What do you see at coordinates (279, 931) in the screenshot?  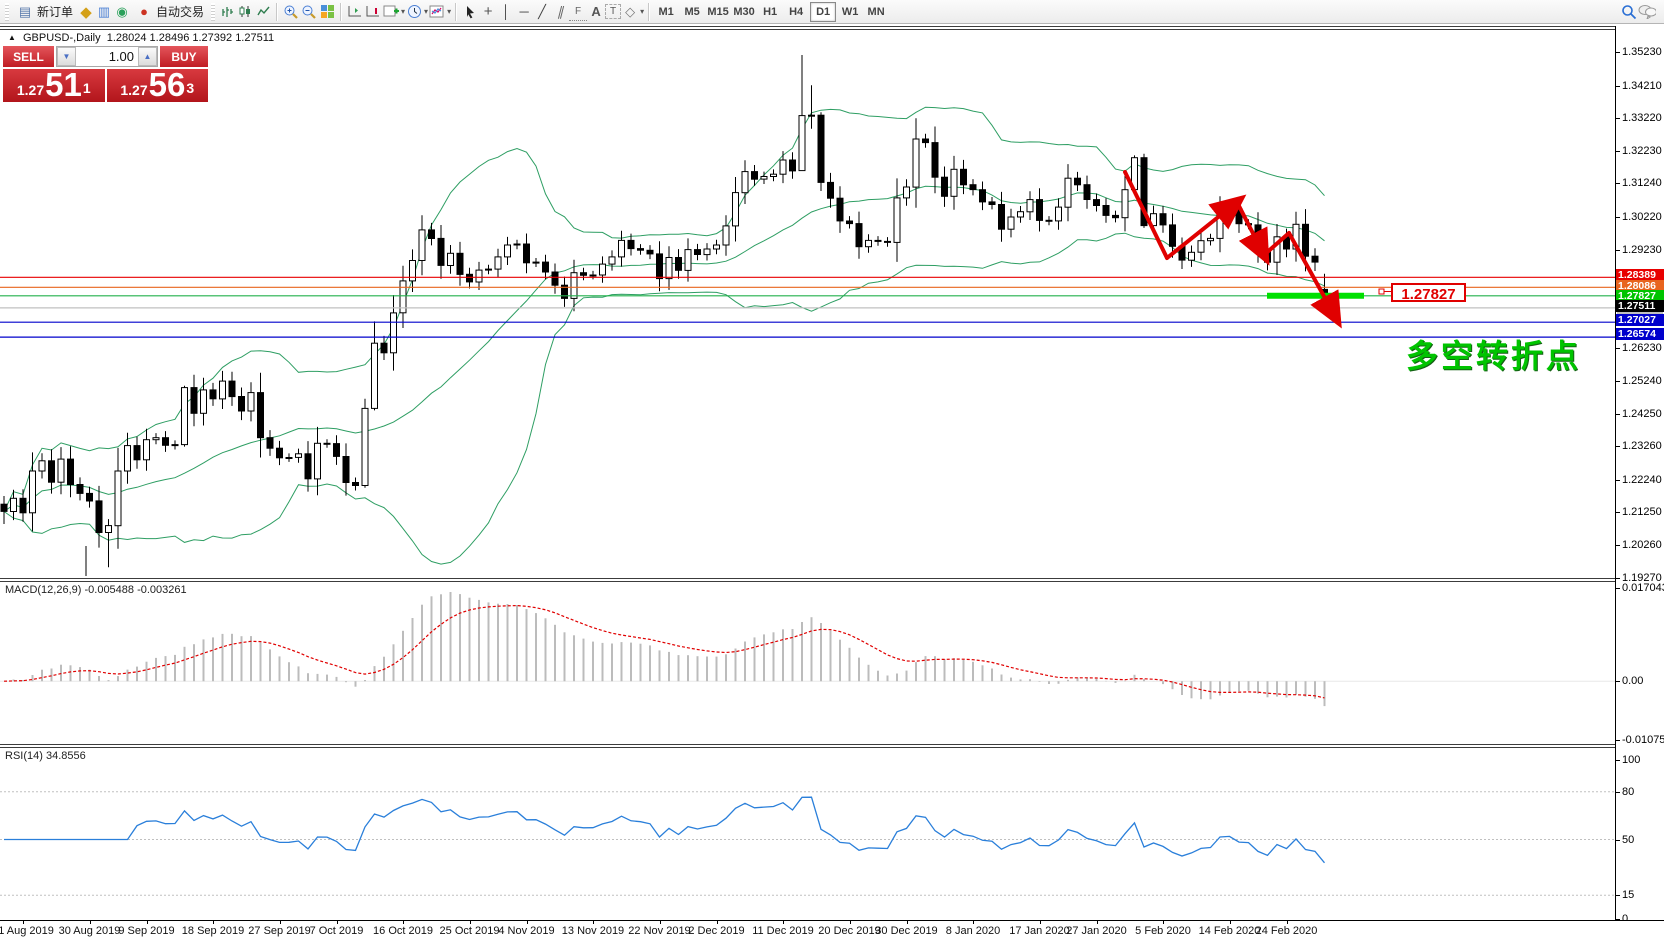 I see `date-label: 27 Sep 2019` at bounding box center [279, 931].